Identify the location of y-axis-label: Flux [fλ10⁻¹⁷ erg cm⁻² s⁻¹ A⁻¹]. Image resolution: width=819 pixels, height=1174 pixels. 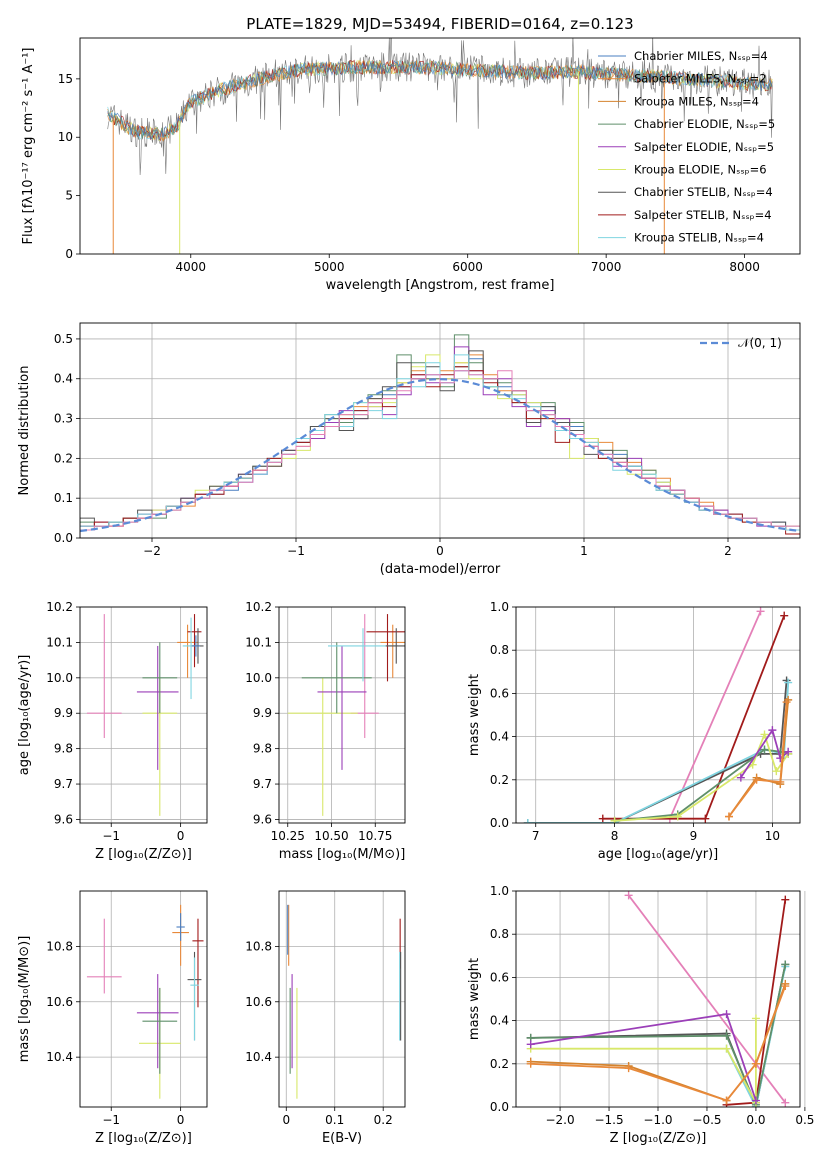
(28, 146).